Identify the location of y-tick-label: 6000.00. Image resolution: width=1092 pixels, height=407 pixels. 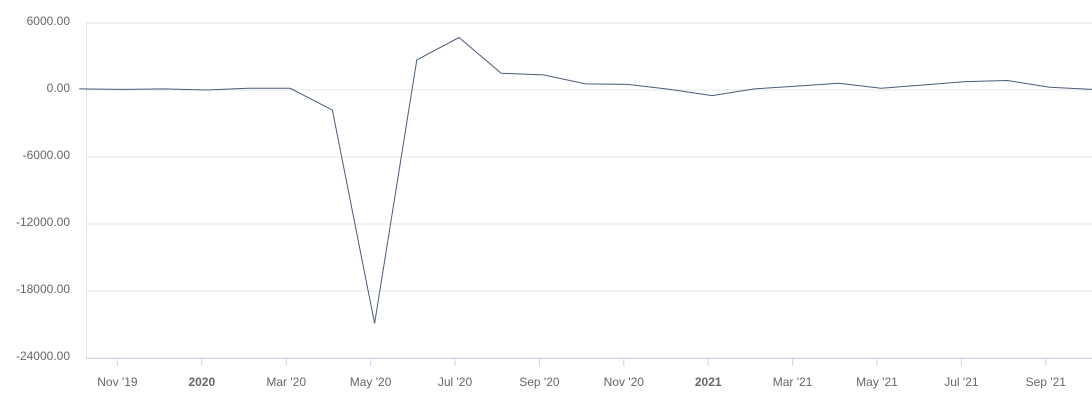
(49, 21).